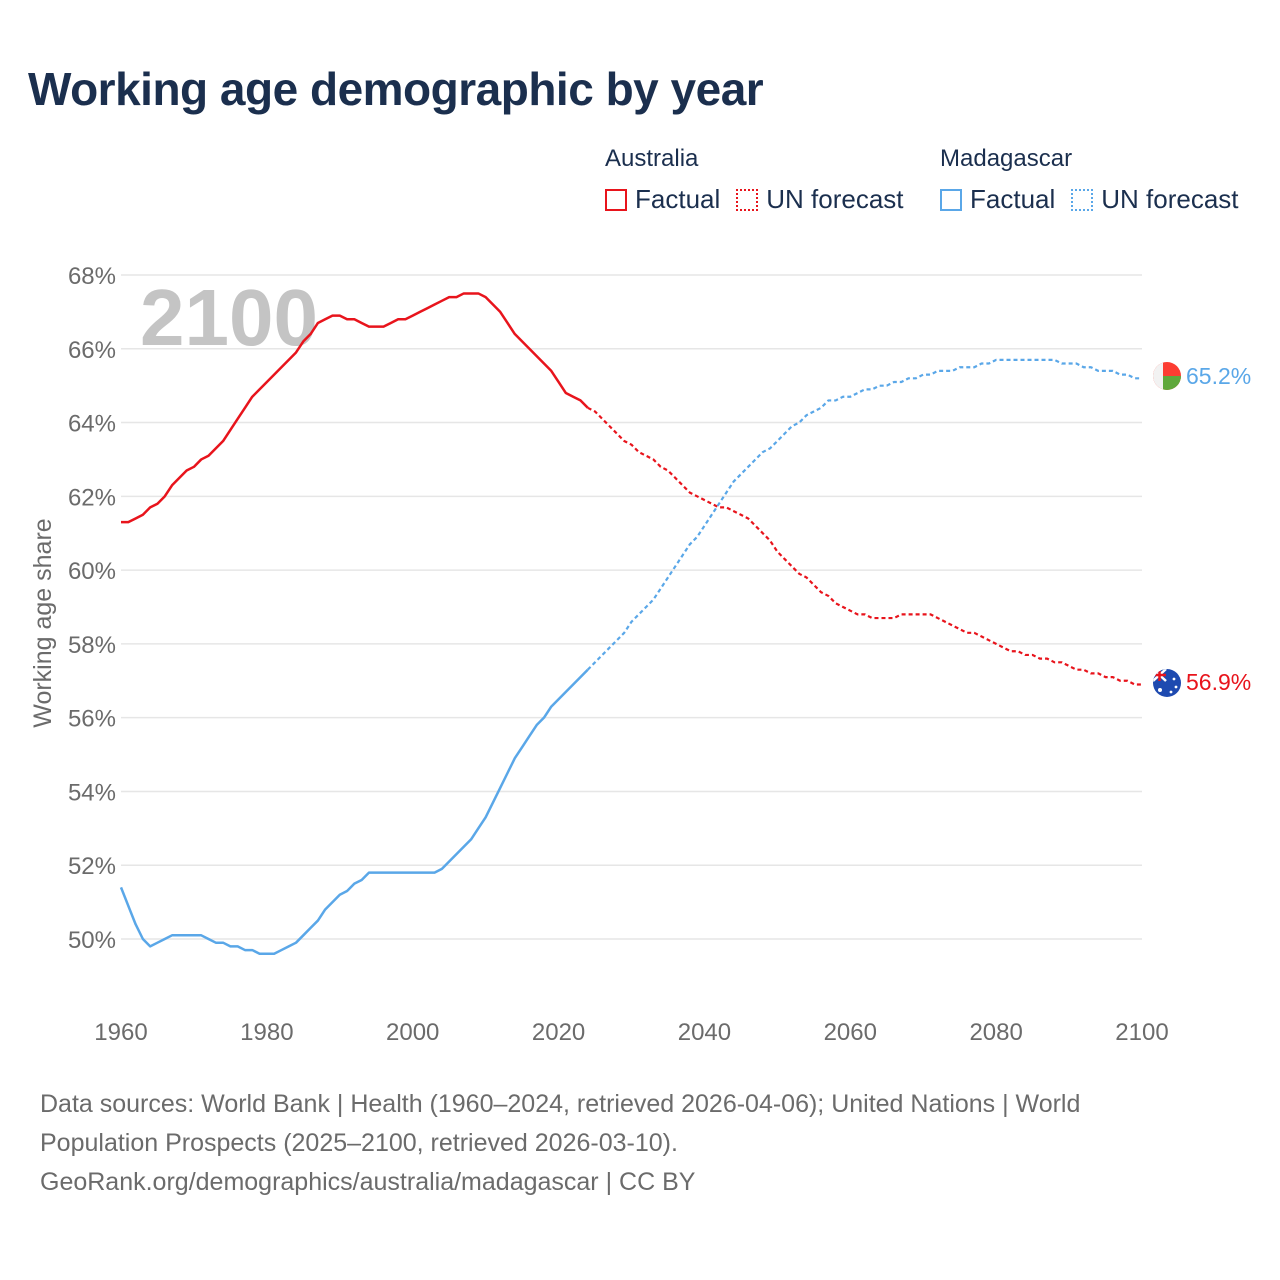  What do you see at coordinates (92, 866) in the screenshot?
I see `y-tick-label: 52%` at bounding box center [92, 866].